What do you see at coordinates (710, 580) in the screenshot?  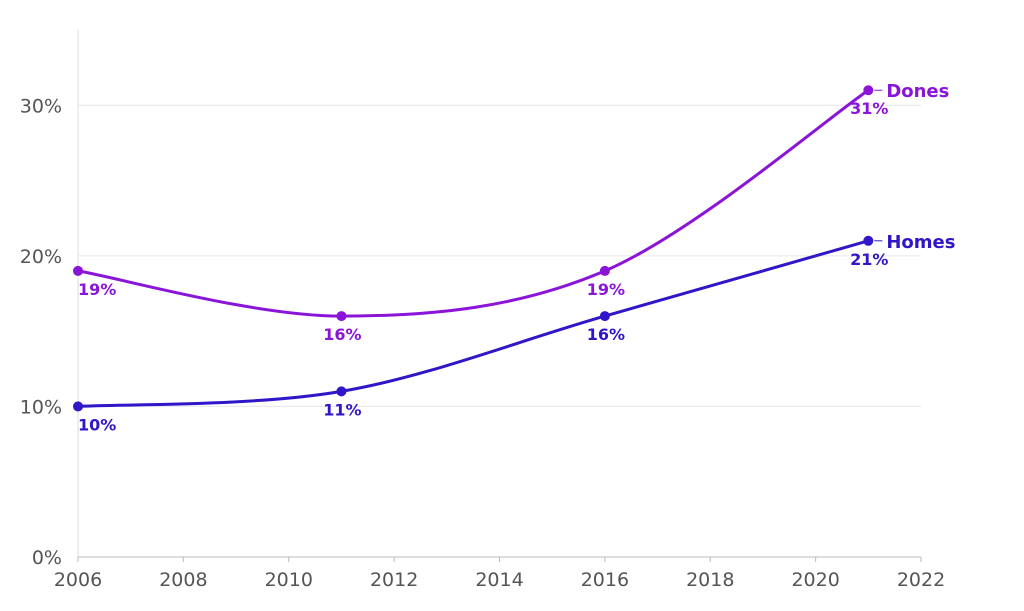 I see `x-tick-label: 2018` at bounding box center [710, 580].